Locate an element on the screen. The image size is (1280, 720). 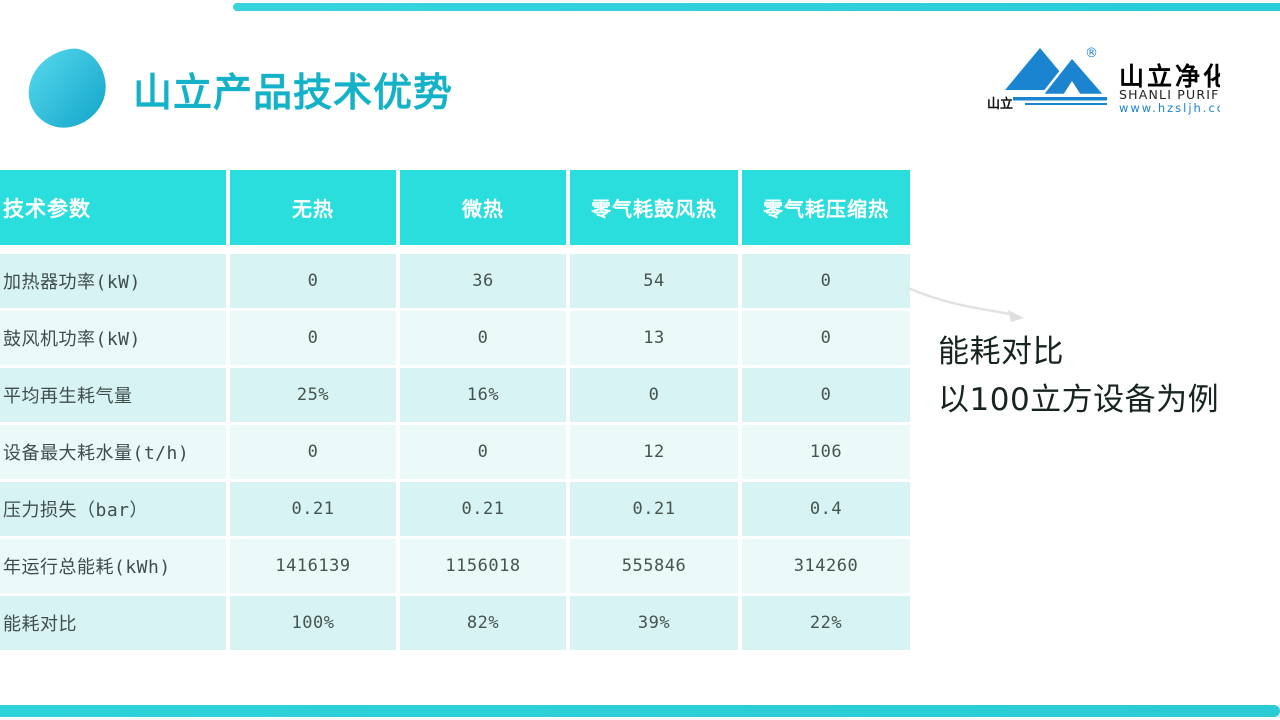
top-accent-bar is located at coordinates (756, 7).